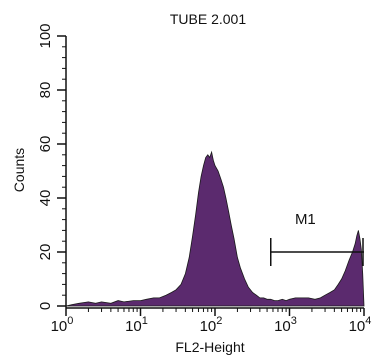  Describe the element at coordinates (45, 306) in the screenshot. I see `y-tick-label: 0` at that location.